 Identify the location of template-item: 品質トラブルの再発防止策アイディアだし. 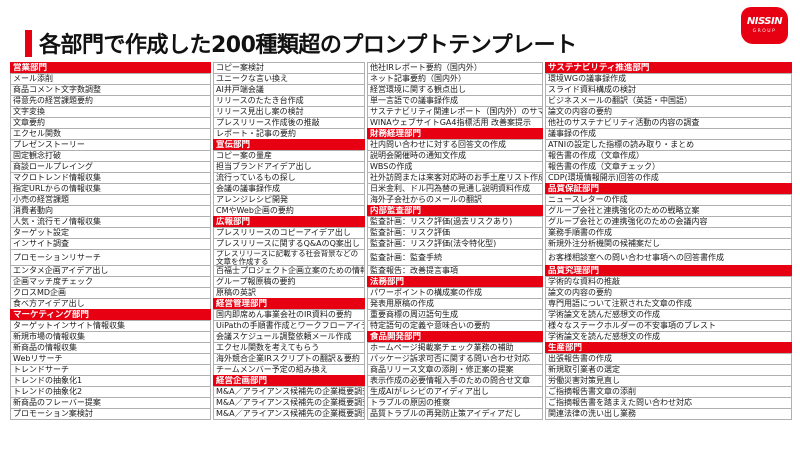
(455, 414).